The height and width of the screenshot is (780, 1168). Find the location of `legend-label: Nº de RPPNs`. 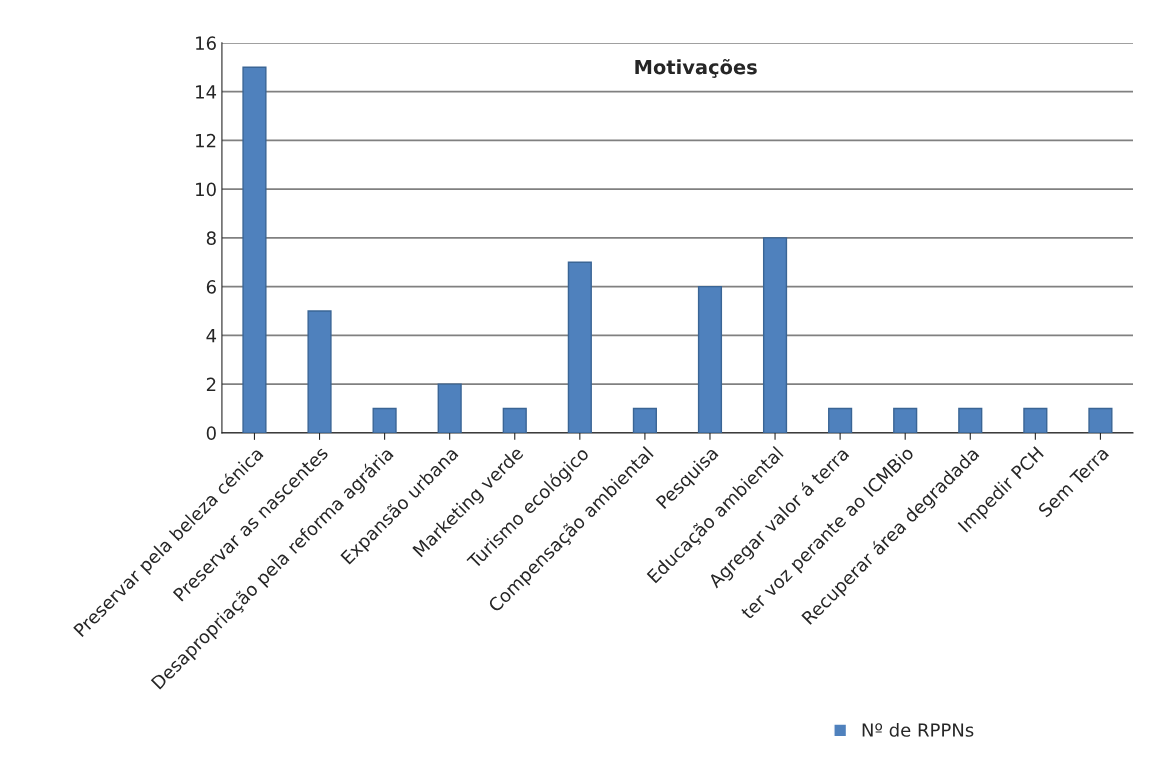

legend-label: Nº de RPPNs is located at coordinates (918, 729).